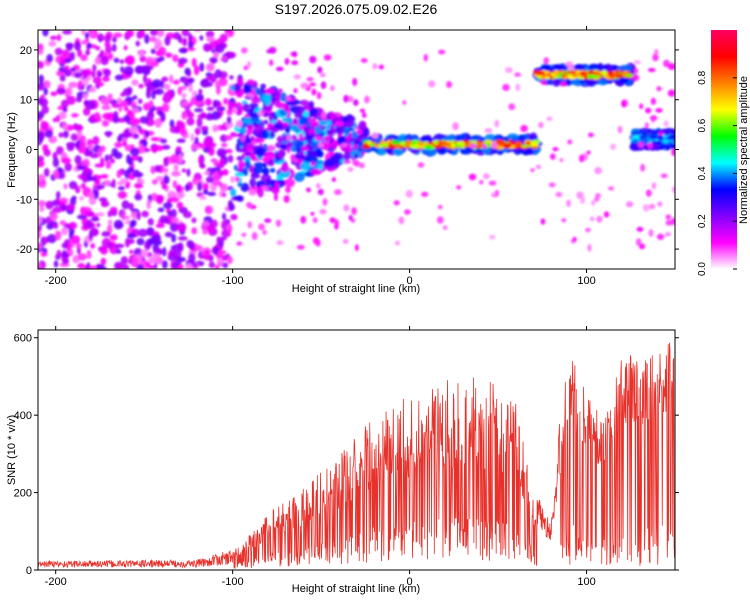 This screenshot has height=600, width=750. What do you see at coordinates (24, 250) in the screenshot?
I see `y-tick-label: -20` at bounding box center [24, 250].